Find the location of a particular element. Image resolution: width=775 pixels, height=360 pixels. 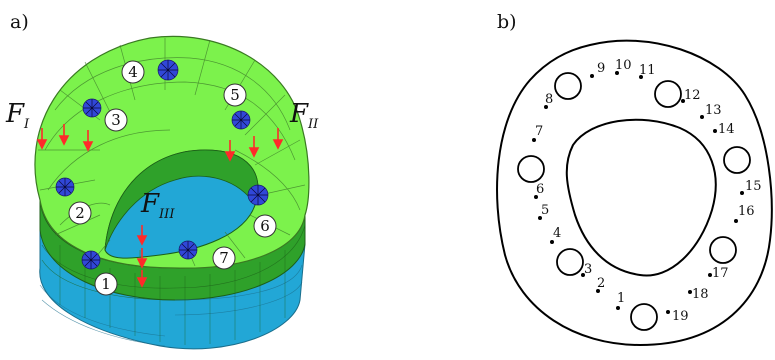

point-label-3: 3 is located at coordinates (588, 269).